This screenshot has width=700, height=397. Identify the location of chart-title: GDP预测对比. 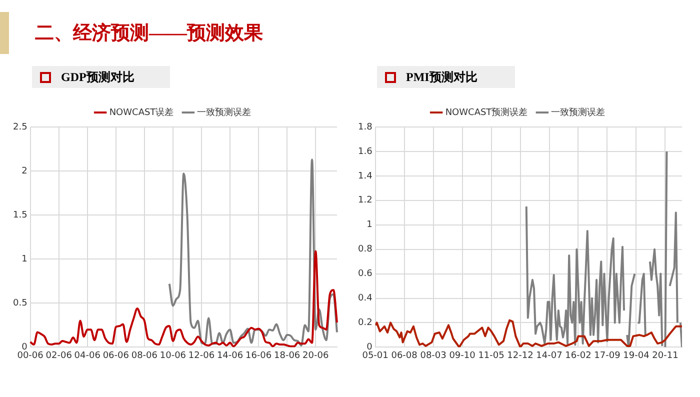
(97, 77).